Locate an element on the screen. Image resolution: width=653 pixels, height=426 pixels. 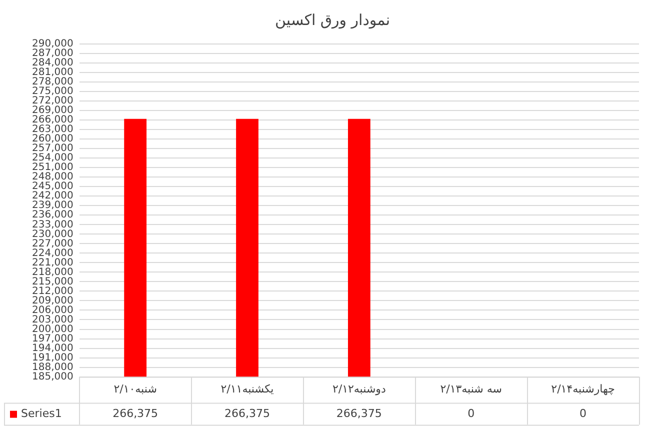
y-tick-label: 188,000 is located at coordinates (53, 367).